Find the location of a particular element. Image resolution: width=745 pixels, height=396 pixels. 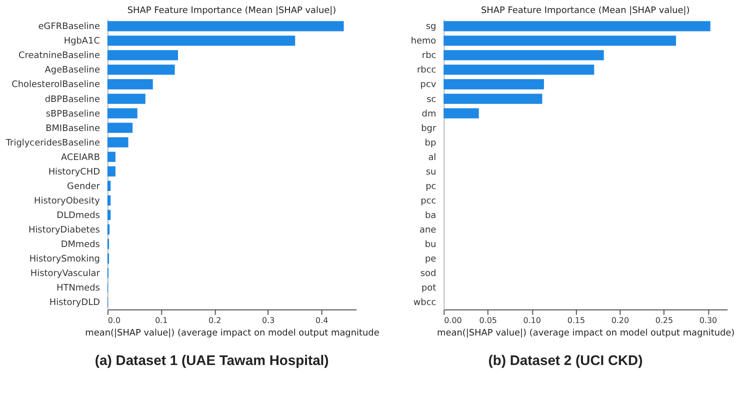

y-tick-label: HistoryDLD is located at coordinates (74, 303).